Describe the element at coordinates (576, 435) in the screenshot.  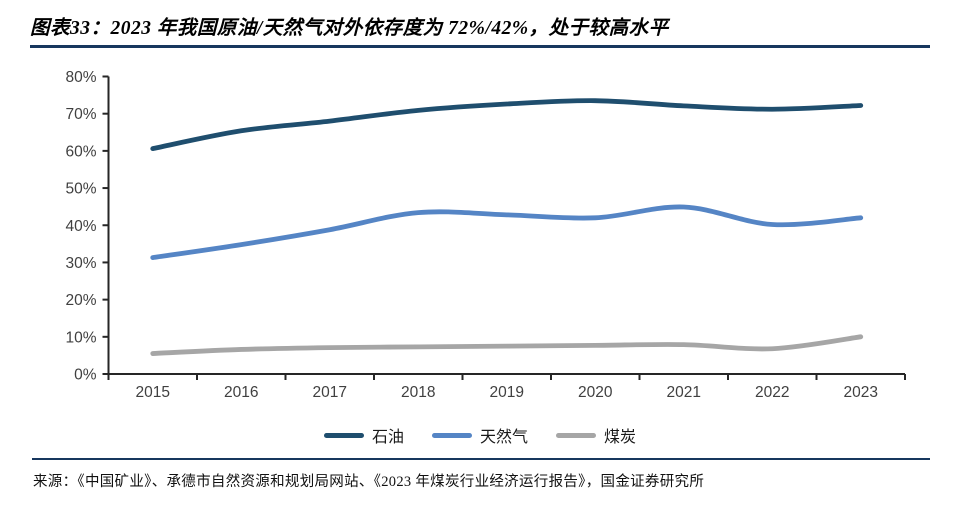
I see `legend-line-swatch-coal` at that location.